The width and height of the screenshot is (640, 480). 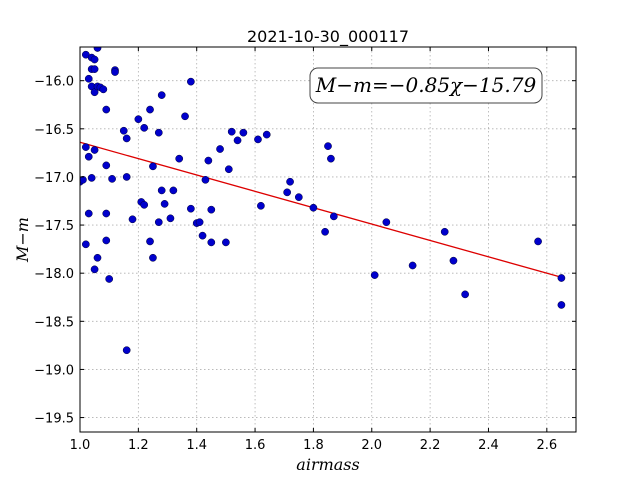 I want to click on x-tick-label: 2.4, so click(x=488, y=445).